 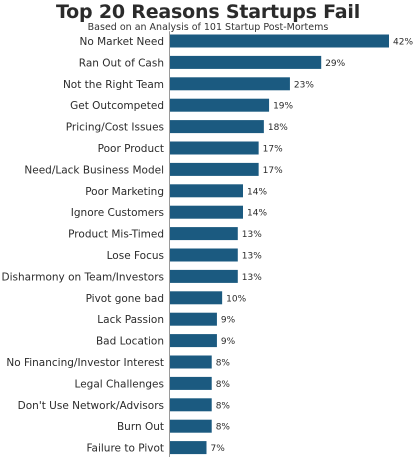 I want to click on bar-row: Need/Lack Business Model 17%, so click(x=153, y=169).